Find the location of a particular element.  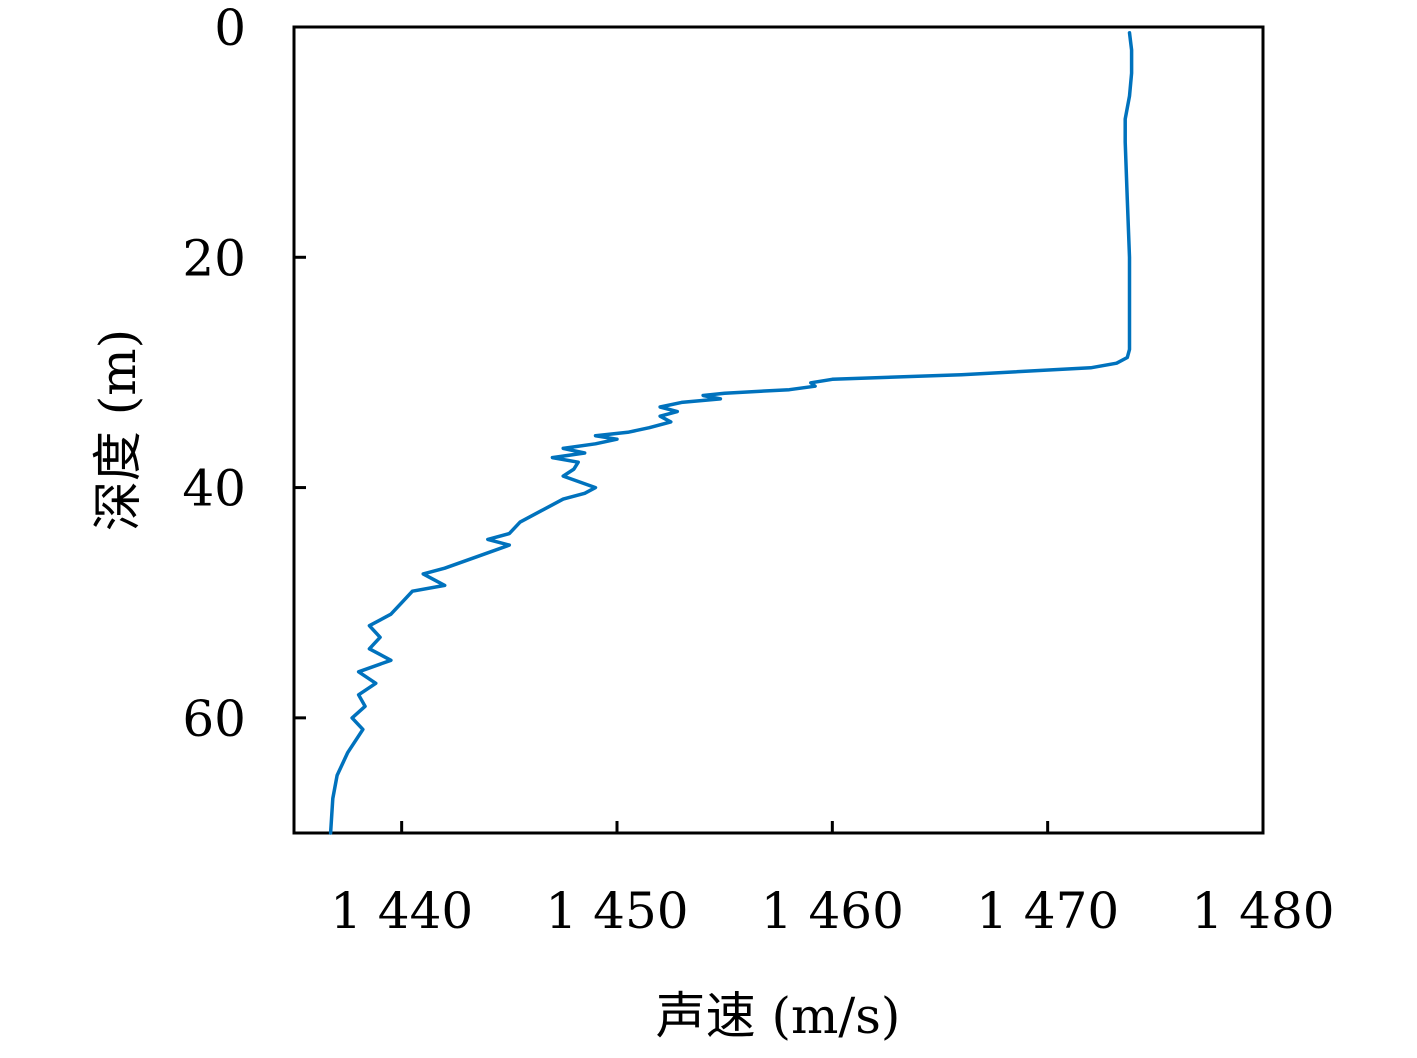

y-tick-label: 20 is located at coordinates (214, 258).